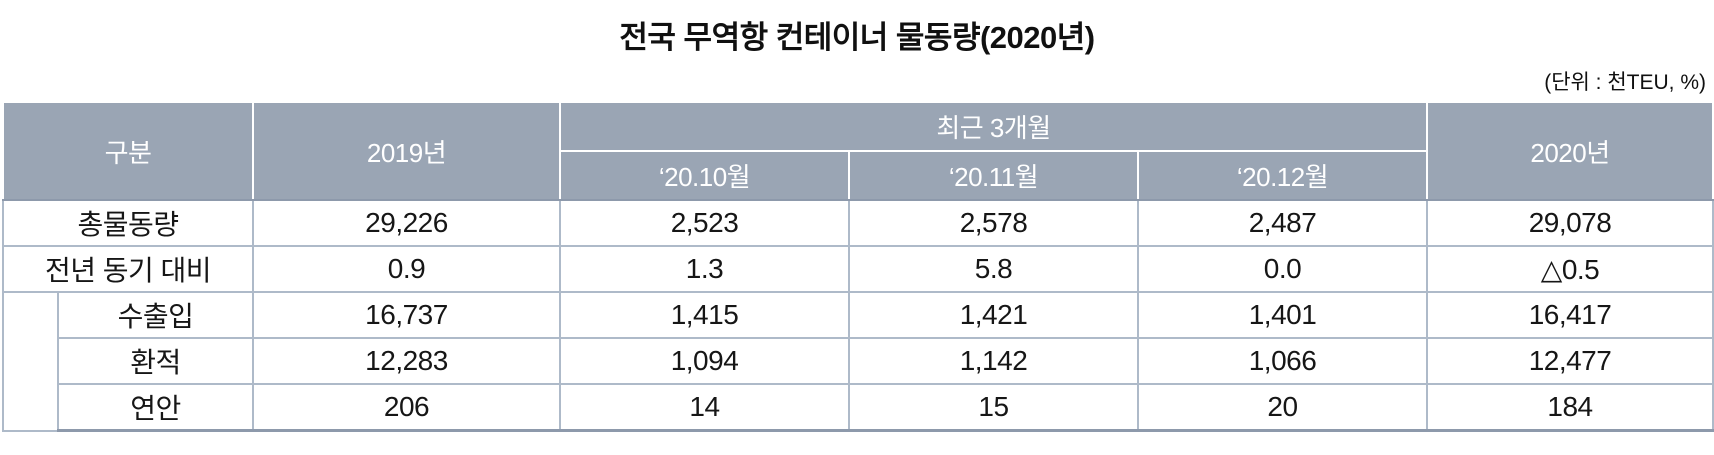  What do you see at coordinates (406, 315) in the screenshot?
I see `cell-value: 16,737` at bounding box center [406, 315].